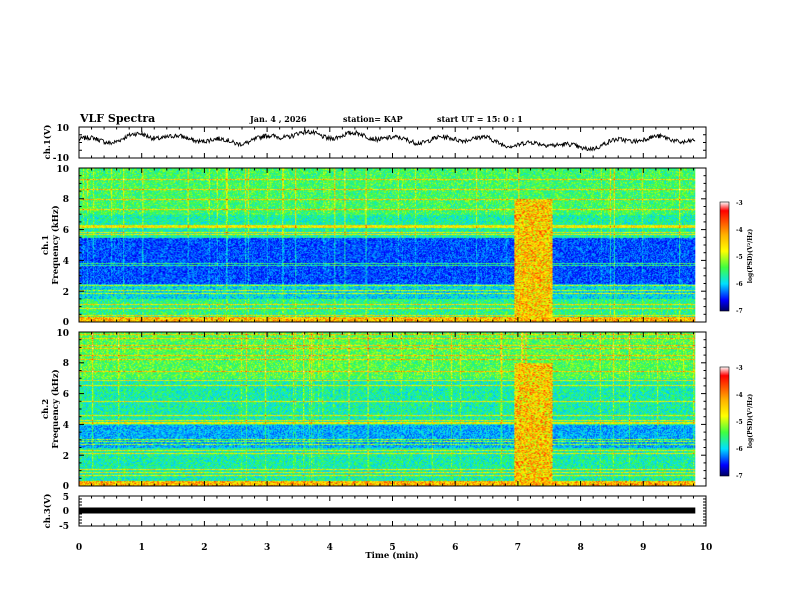  What do you see at coordinates (330, 548) in the screenshot?
I see `xtick-label: 4` at bounding box center [330, 548].